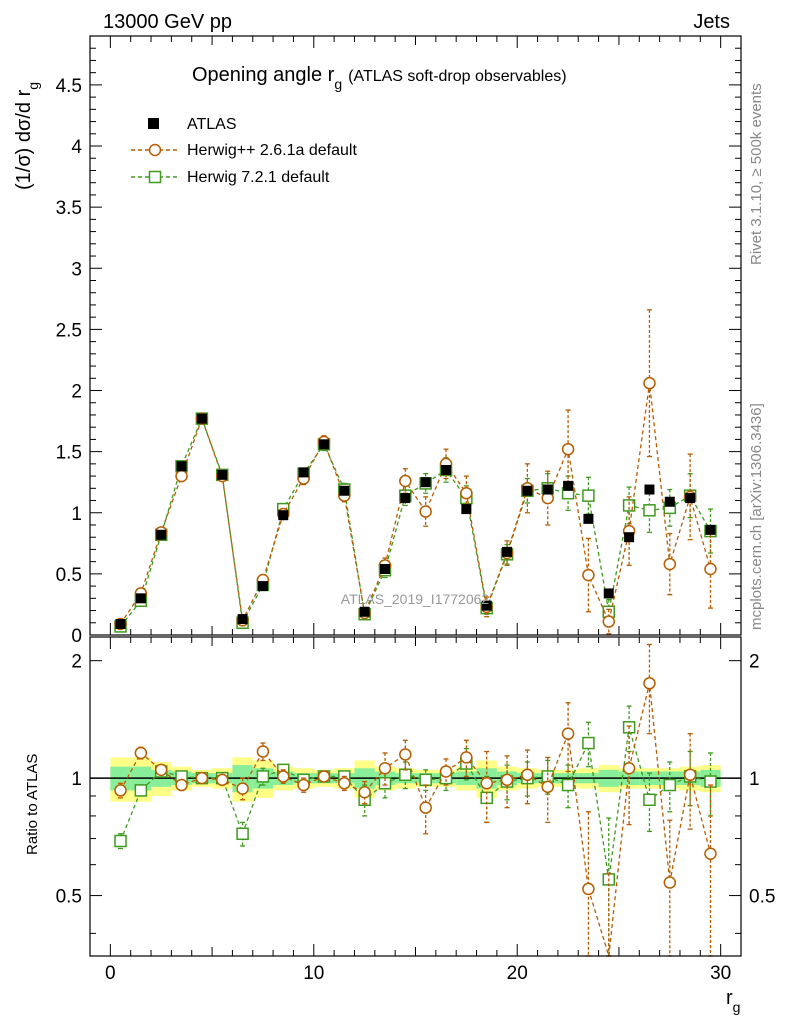 This screenshot has height=1024, width=786. Describe the element at coordinates (76, 514) in the screenshot. I see `y-tick-label-upper: 1` at that location.